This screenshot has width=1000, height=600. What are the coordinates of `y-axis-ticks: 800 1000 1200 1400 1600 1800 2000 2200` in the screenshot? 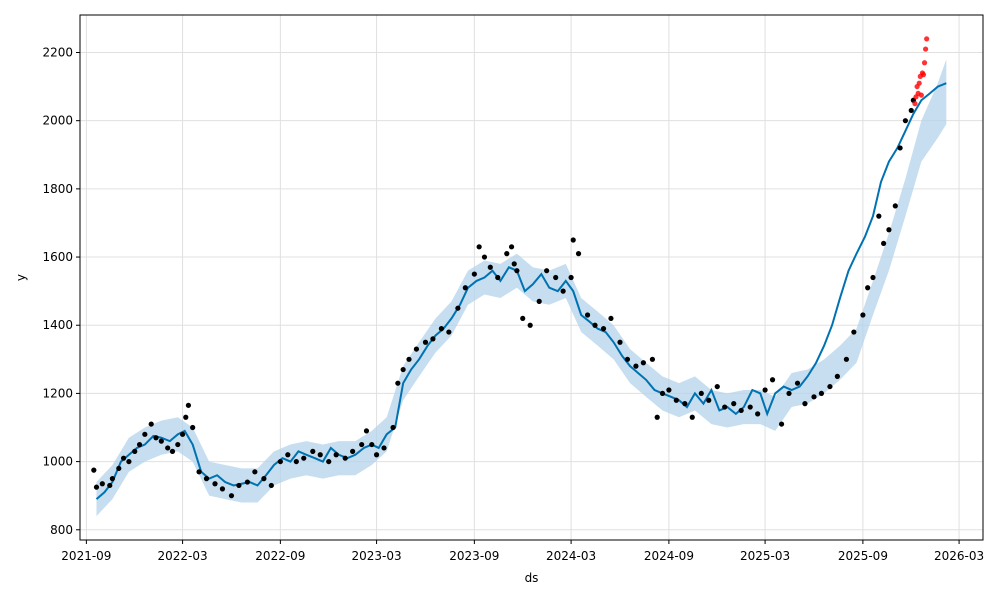 It's located at (61, 291).